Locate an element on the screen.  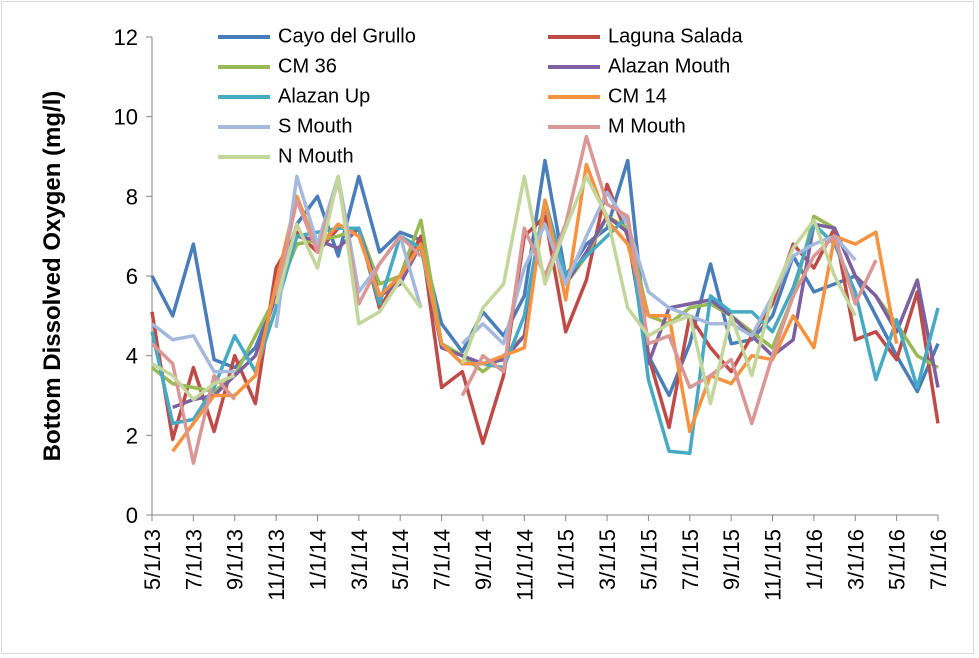
x-tick-label: 7/1/13 is located at coordinates (193, 559).